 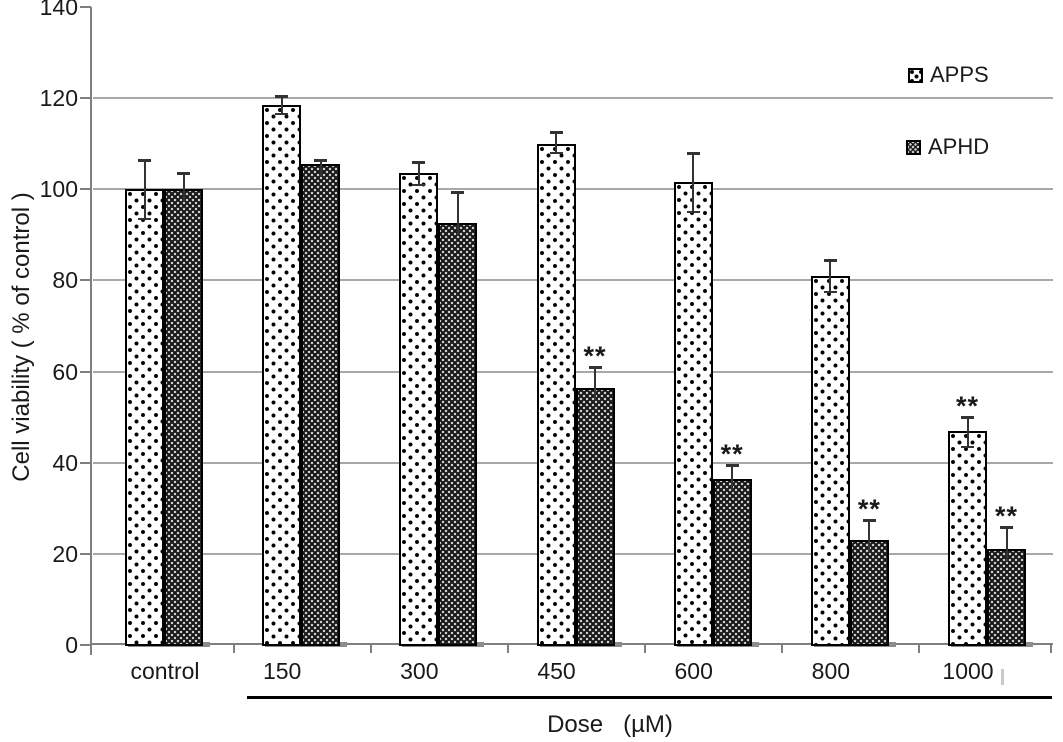 I want to click on legend-label-aphd: APHD, so click(x=959, y=146).